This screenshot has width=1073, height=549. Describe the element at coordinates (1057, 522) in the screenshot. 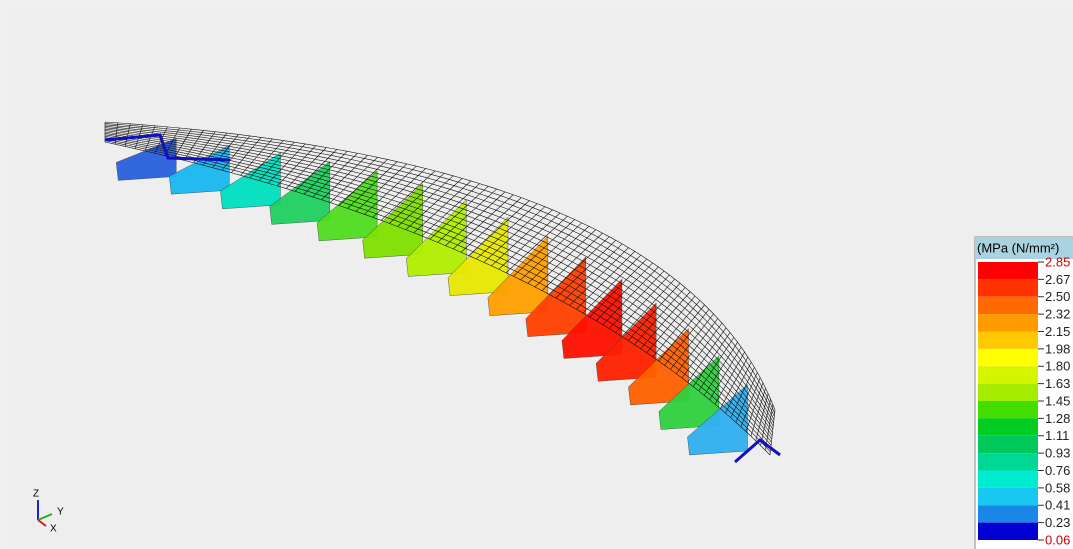

I see `legend-label: 0.23` at that location.